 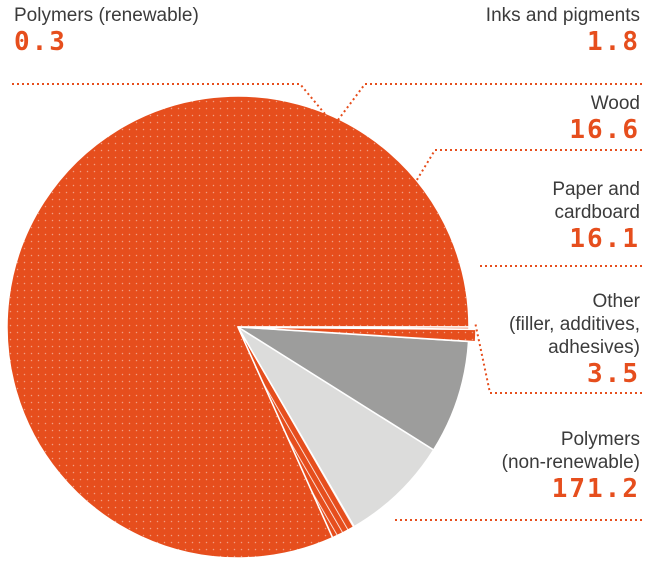 I want to click on label-polymers-renewable: Polymers (renewable) 0.3, so click(x=106, y=30).